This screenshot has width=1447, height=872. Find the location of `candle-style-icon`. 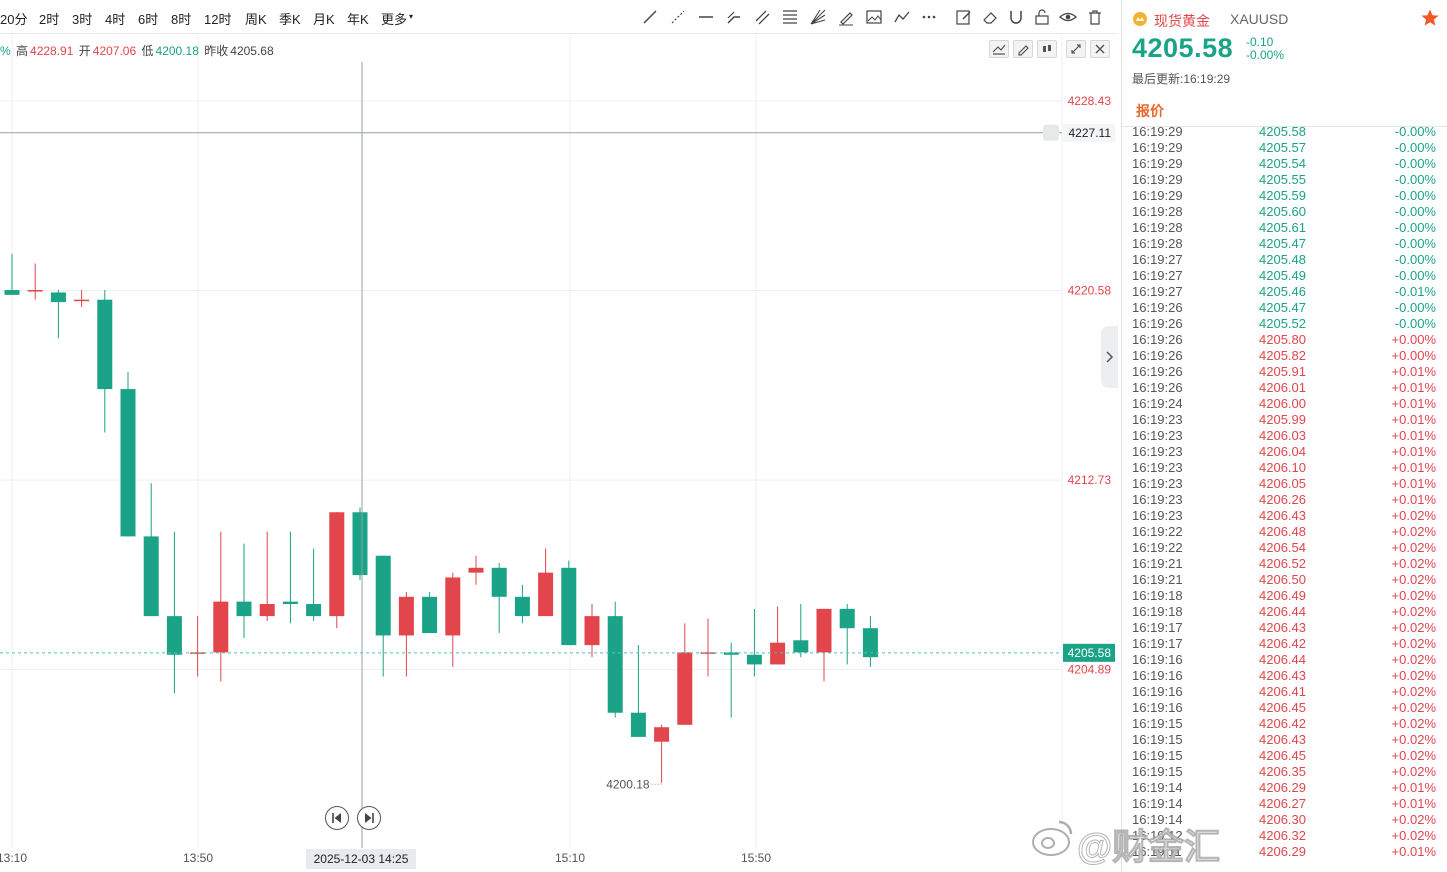

candle-style-icon is located at coordinates (1047, 49).